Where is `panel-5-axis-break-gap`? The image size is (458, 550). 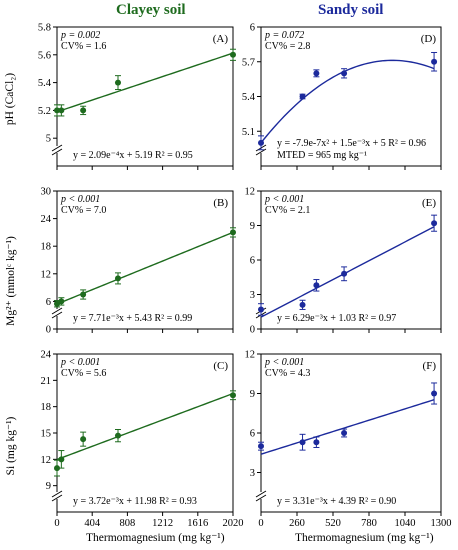
panel-5-axis-break-gap is located at coordinates (57, 495).